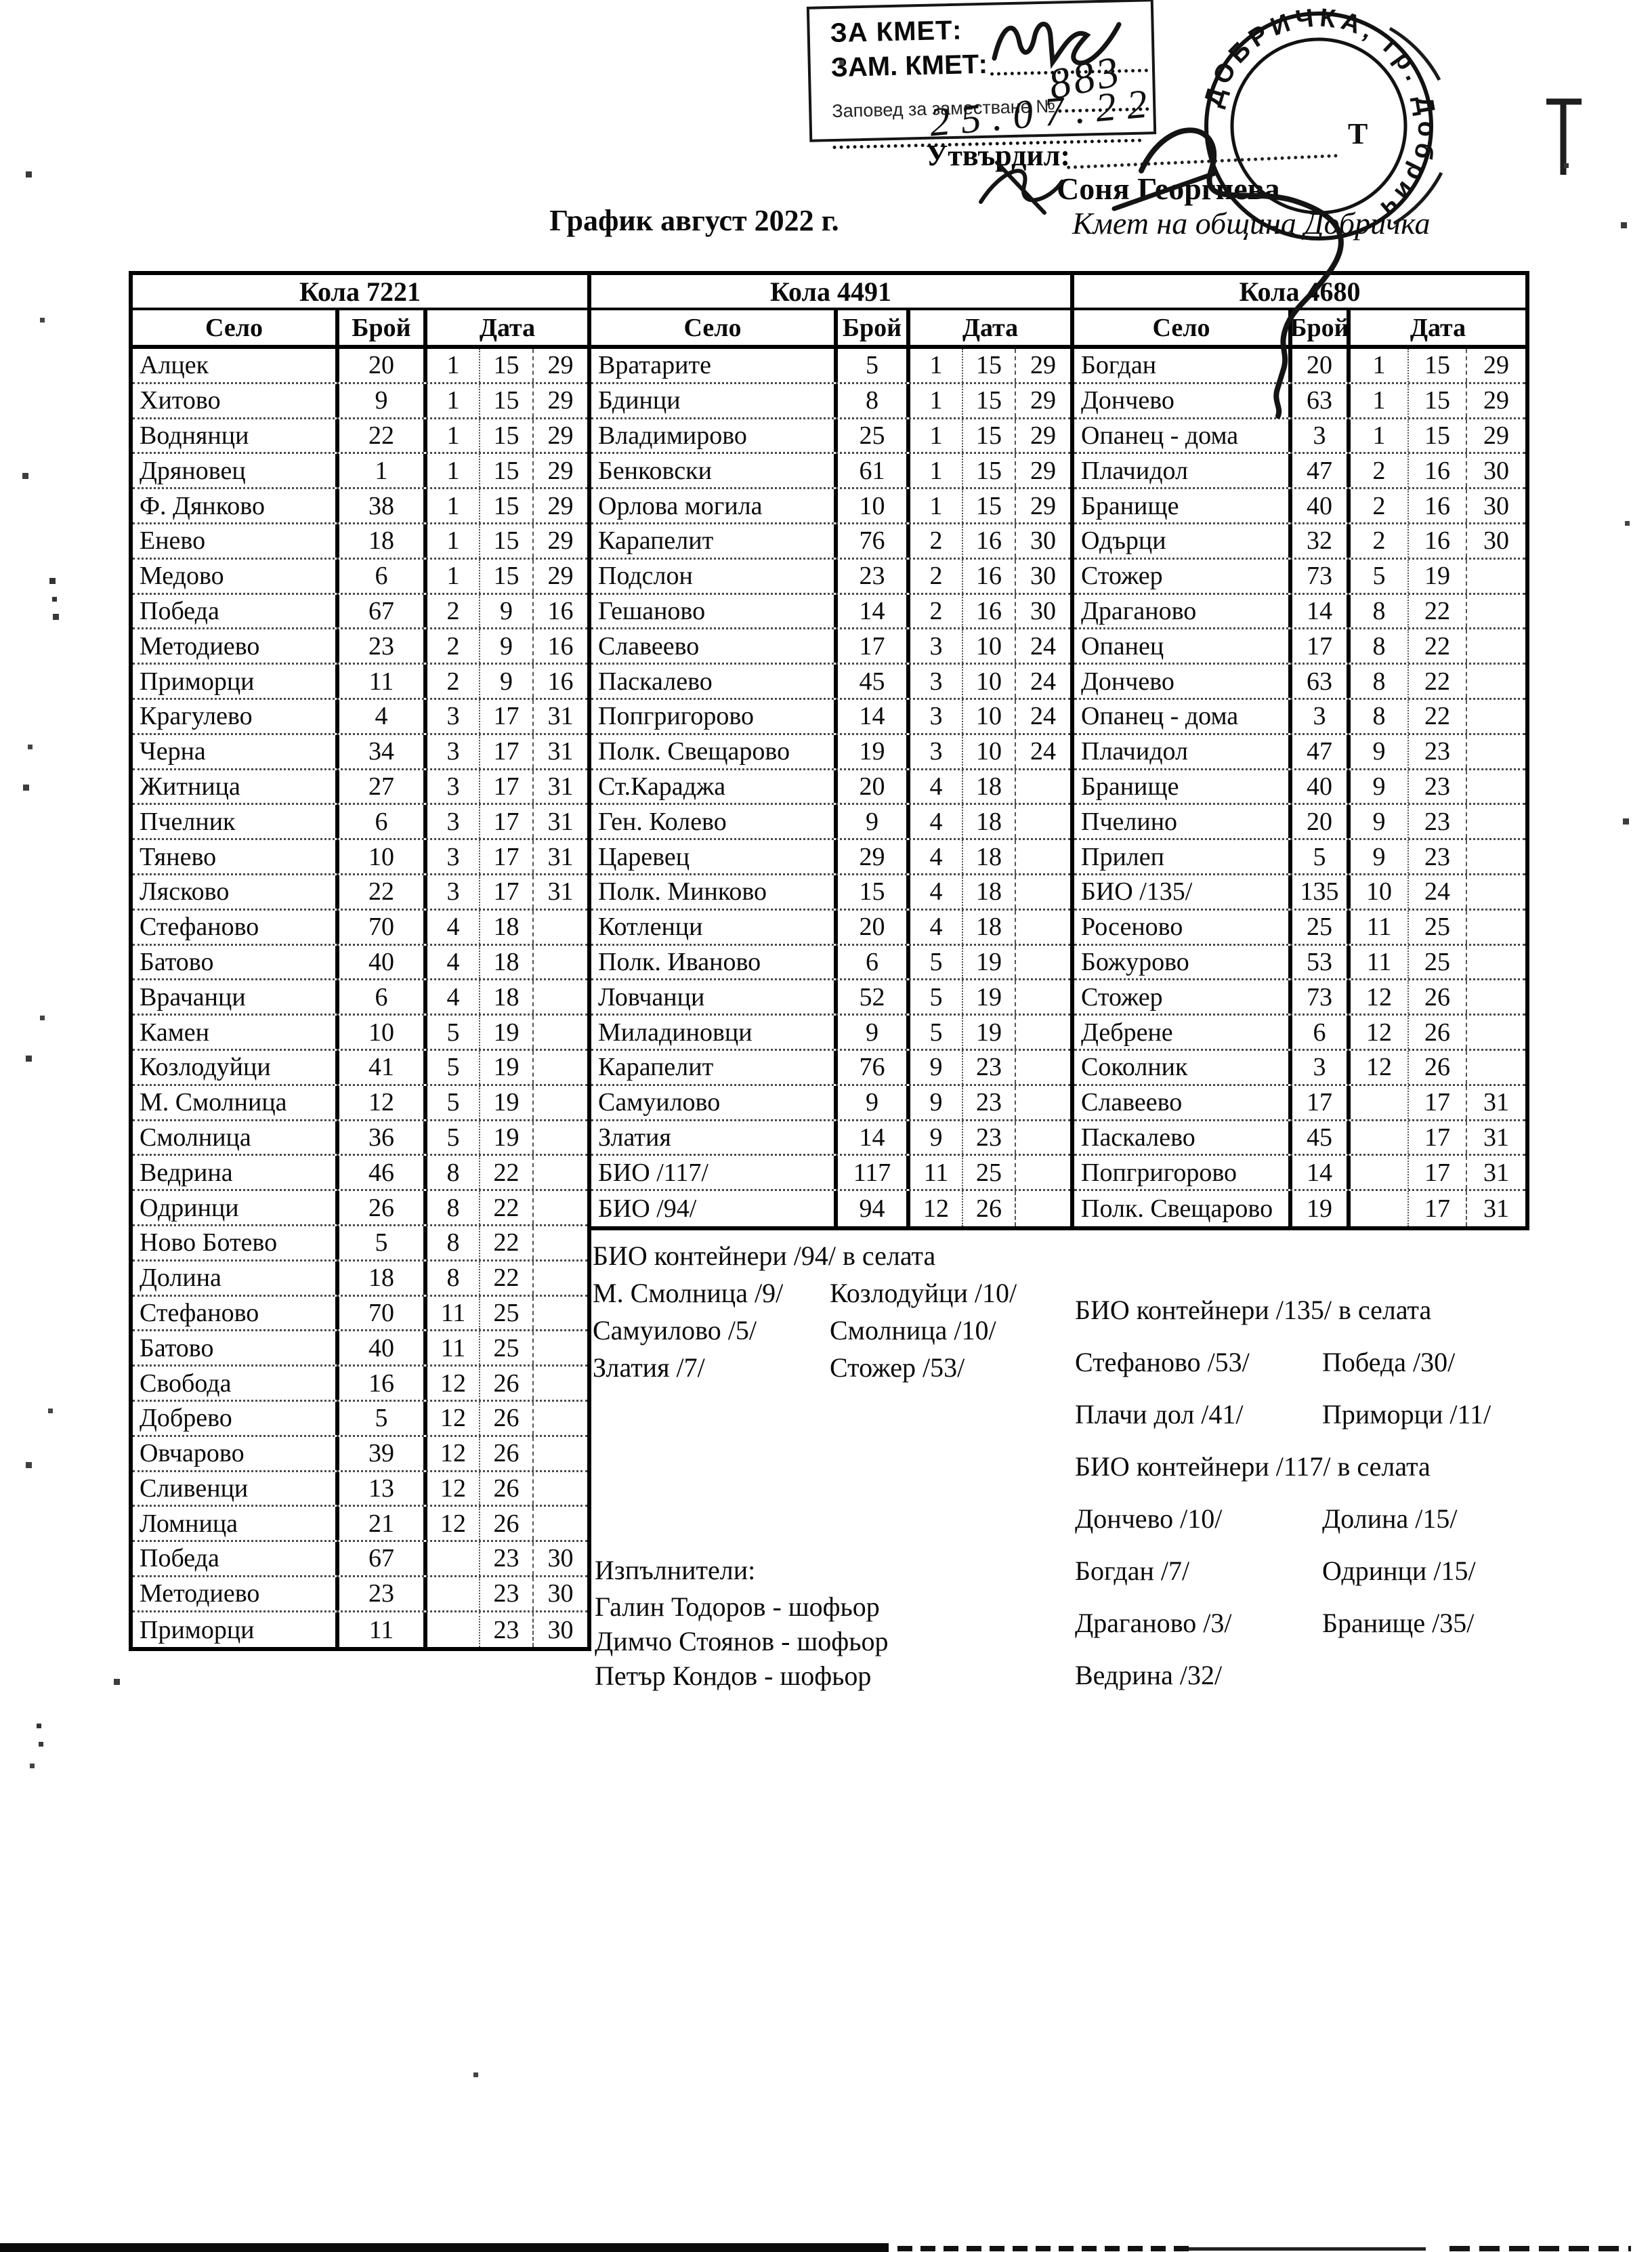  Describe the element at coordinates (1415, 53) in the screenshot. I see `stamp-arc-fragment` at that location.